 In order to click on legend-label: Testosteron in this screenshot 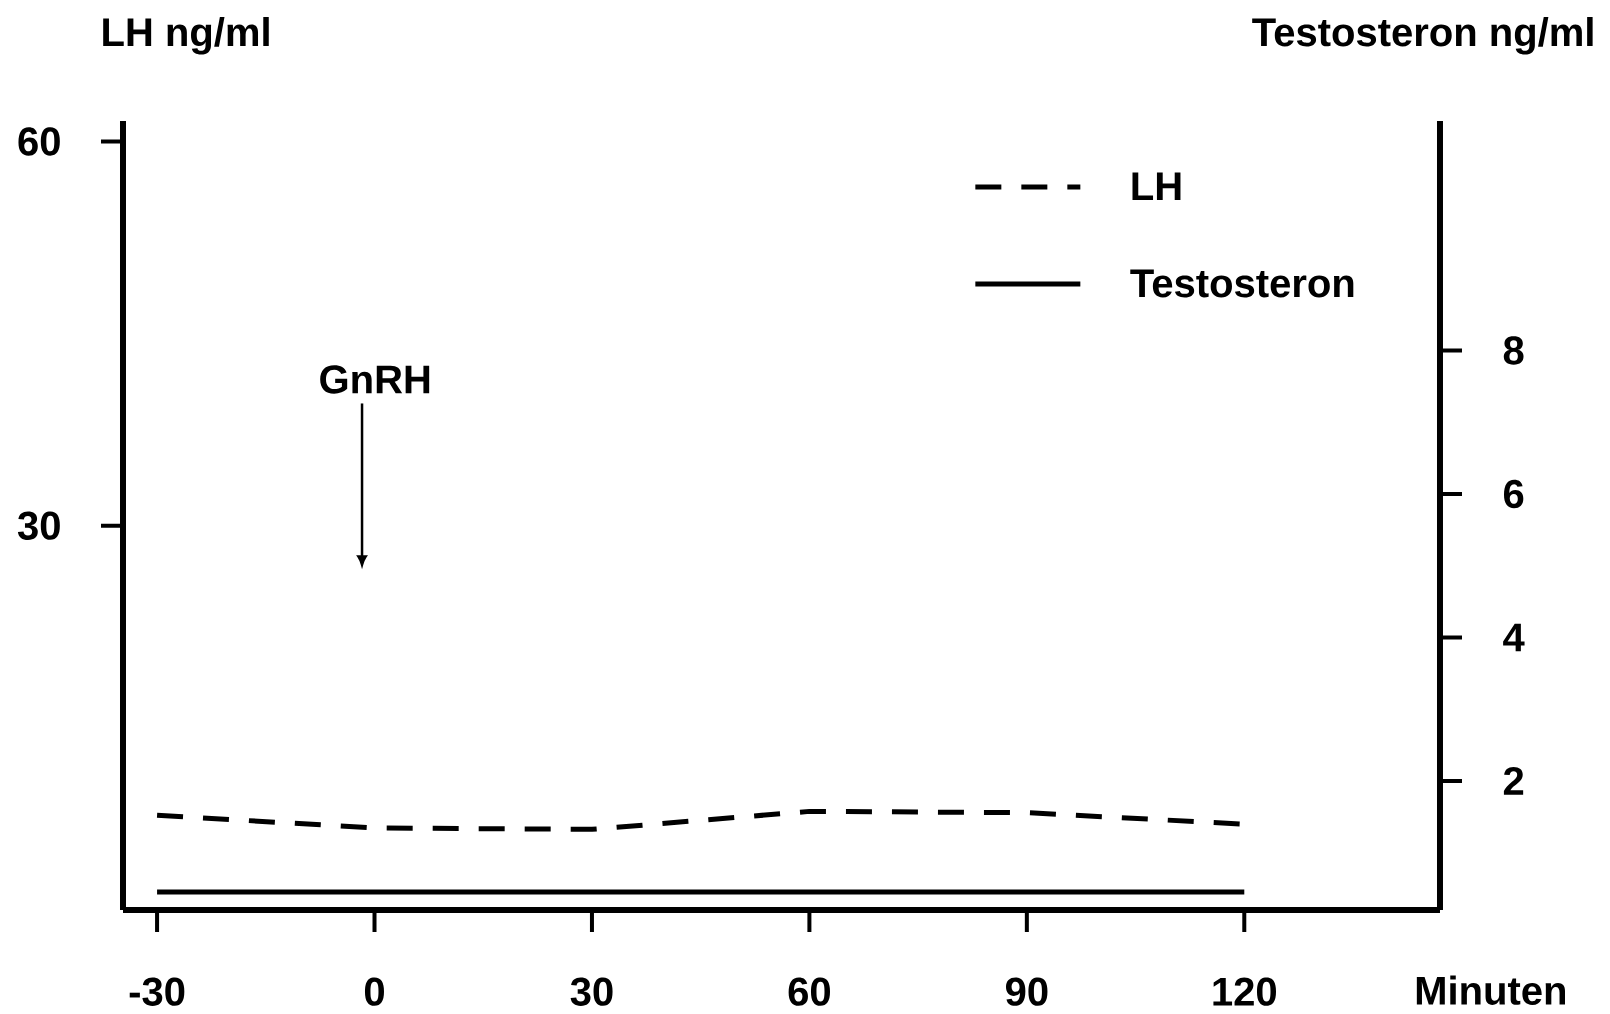, I will do `click(1242, 283)`.